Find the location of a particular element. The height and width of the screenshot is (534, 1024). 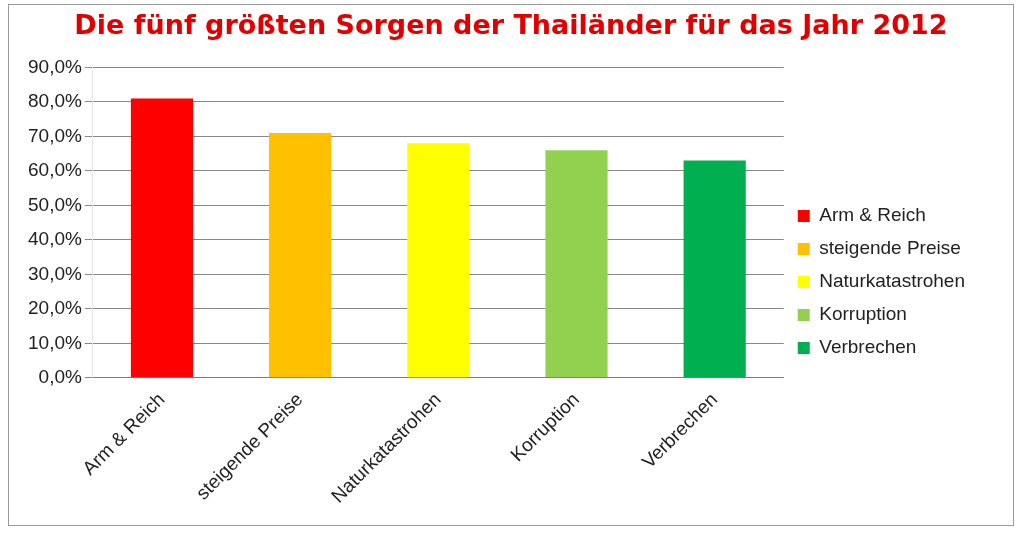

chart-title: Die fünf größten Sorgen der Thailänder für das Jahr 2012 is located at coordinates (511, 24).